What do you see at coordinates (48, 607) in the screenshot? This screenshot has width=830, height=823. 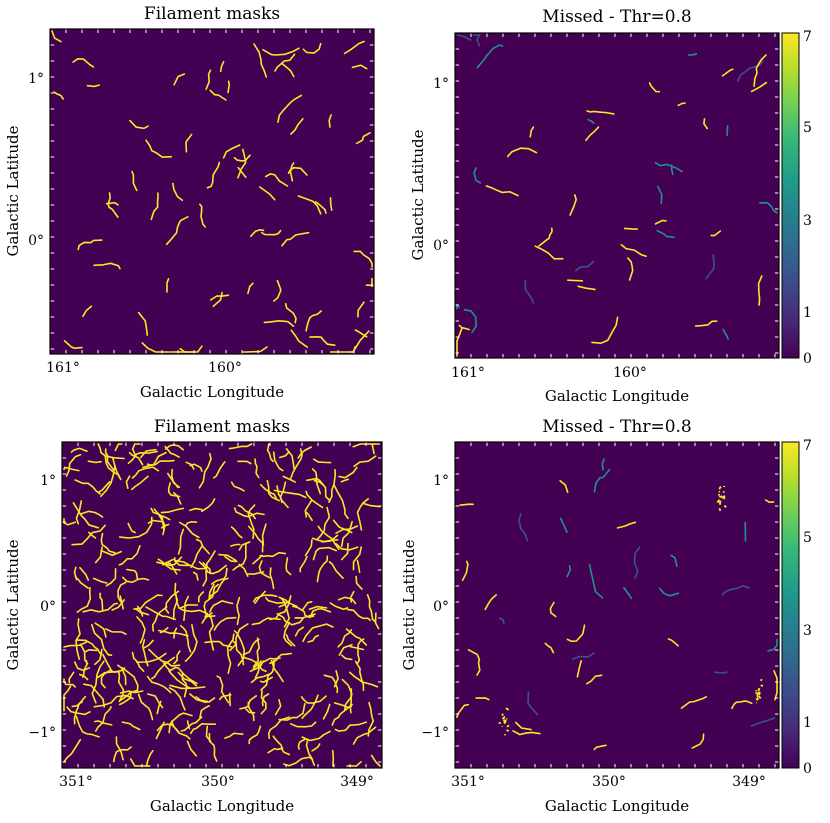 I see `y-tick-label: 0°` at bounding box center [48, 607].